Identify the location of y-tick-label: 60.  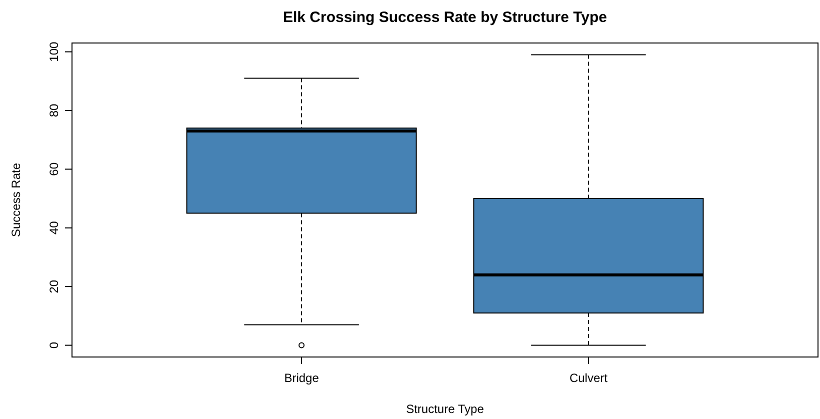
(54, 169).